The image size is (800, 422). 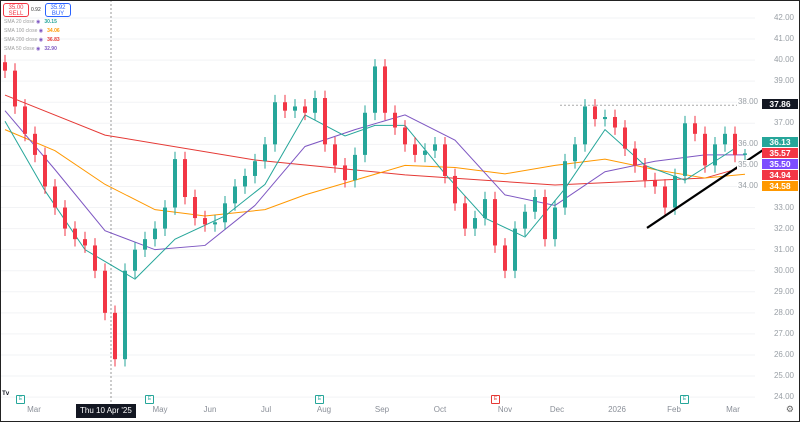 I want to click on legend-value: 36.83, so click(x=53, y=40).